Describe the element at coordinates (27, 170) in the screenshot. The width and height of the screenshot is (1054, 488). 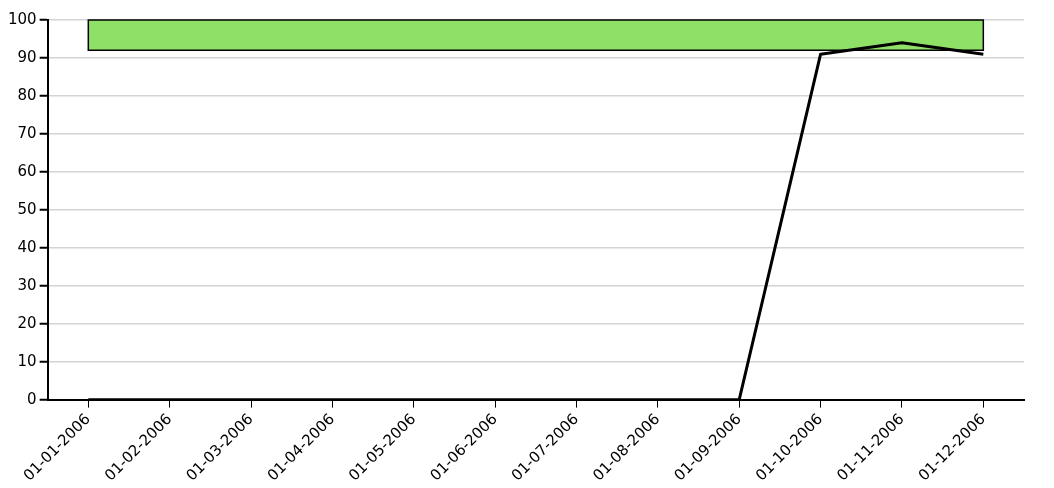
I see `y-tick-label: 60` at that location.